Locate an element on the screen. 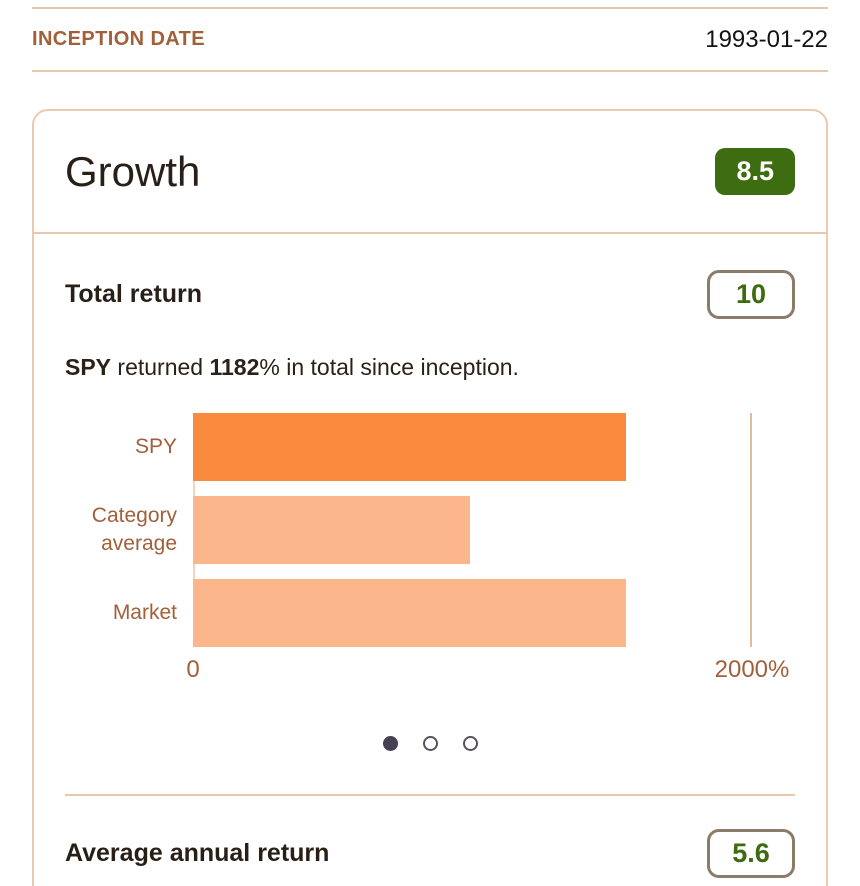 This screenshot has width=860, height=886. axis-max-gridline is located at coordinates (751, 530).